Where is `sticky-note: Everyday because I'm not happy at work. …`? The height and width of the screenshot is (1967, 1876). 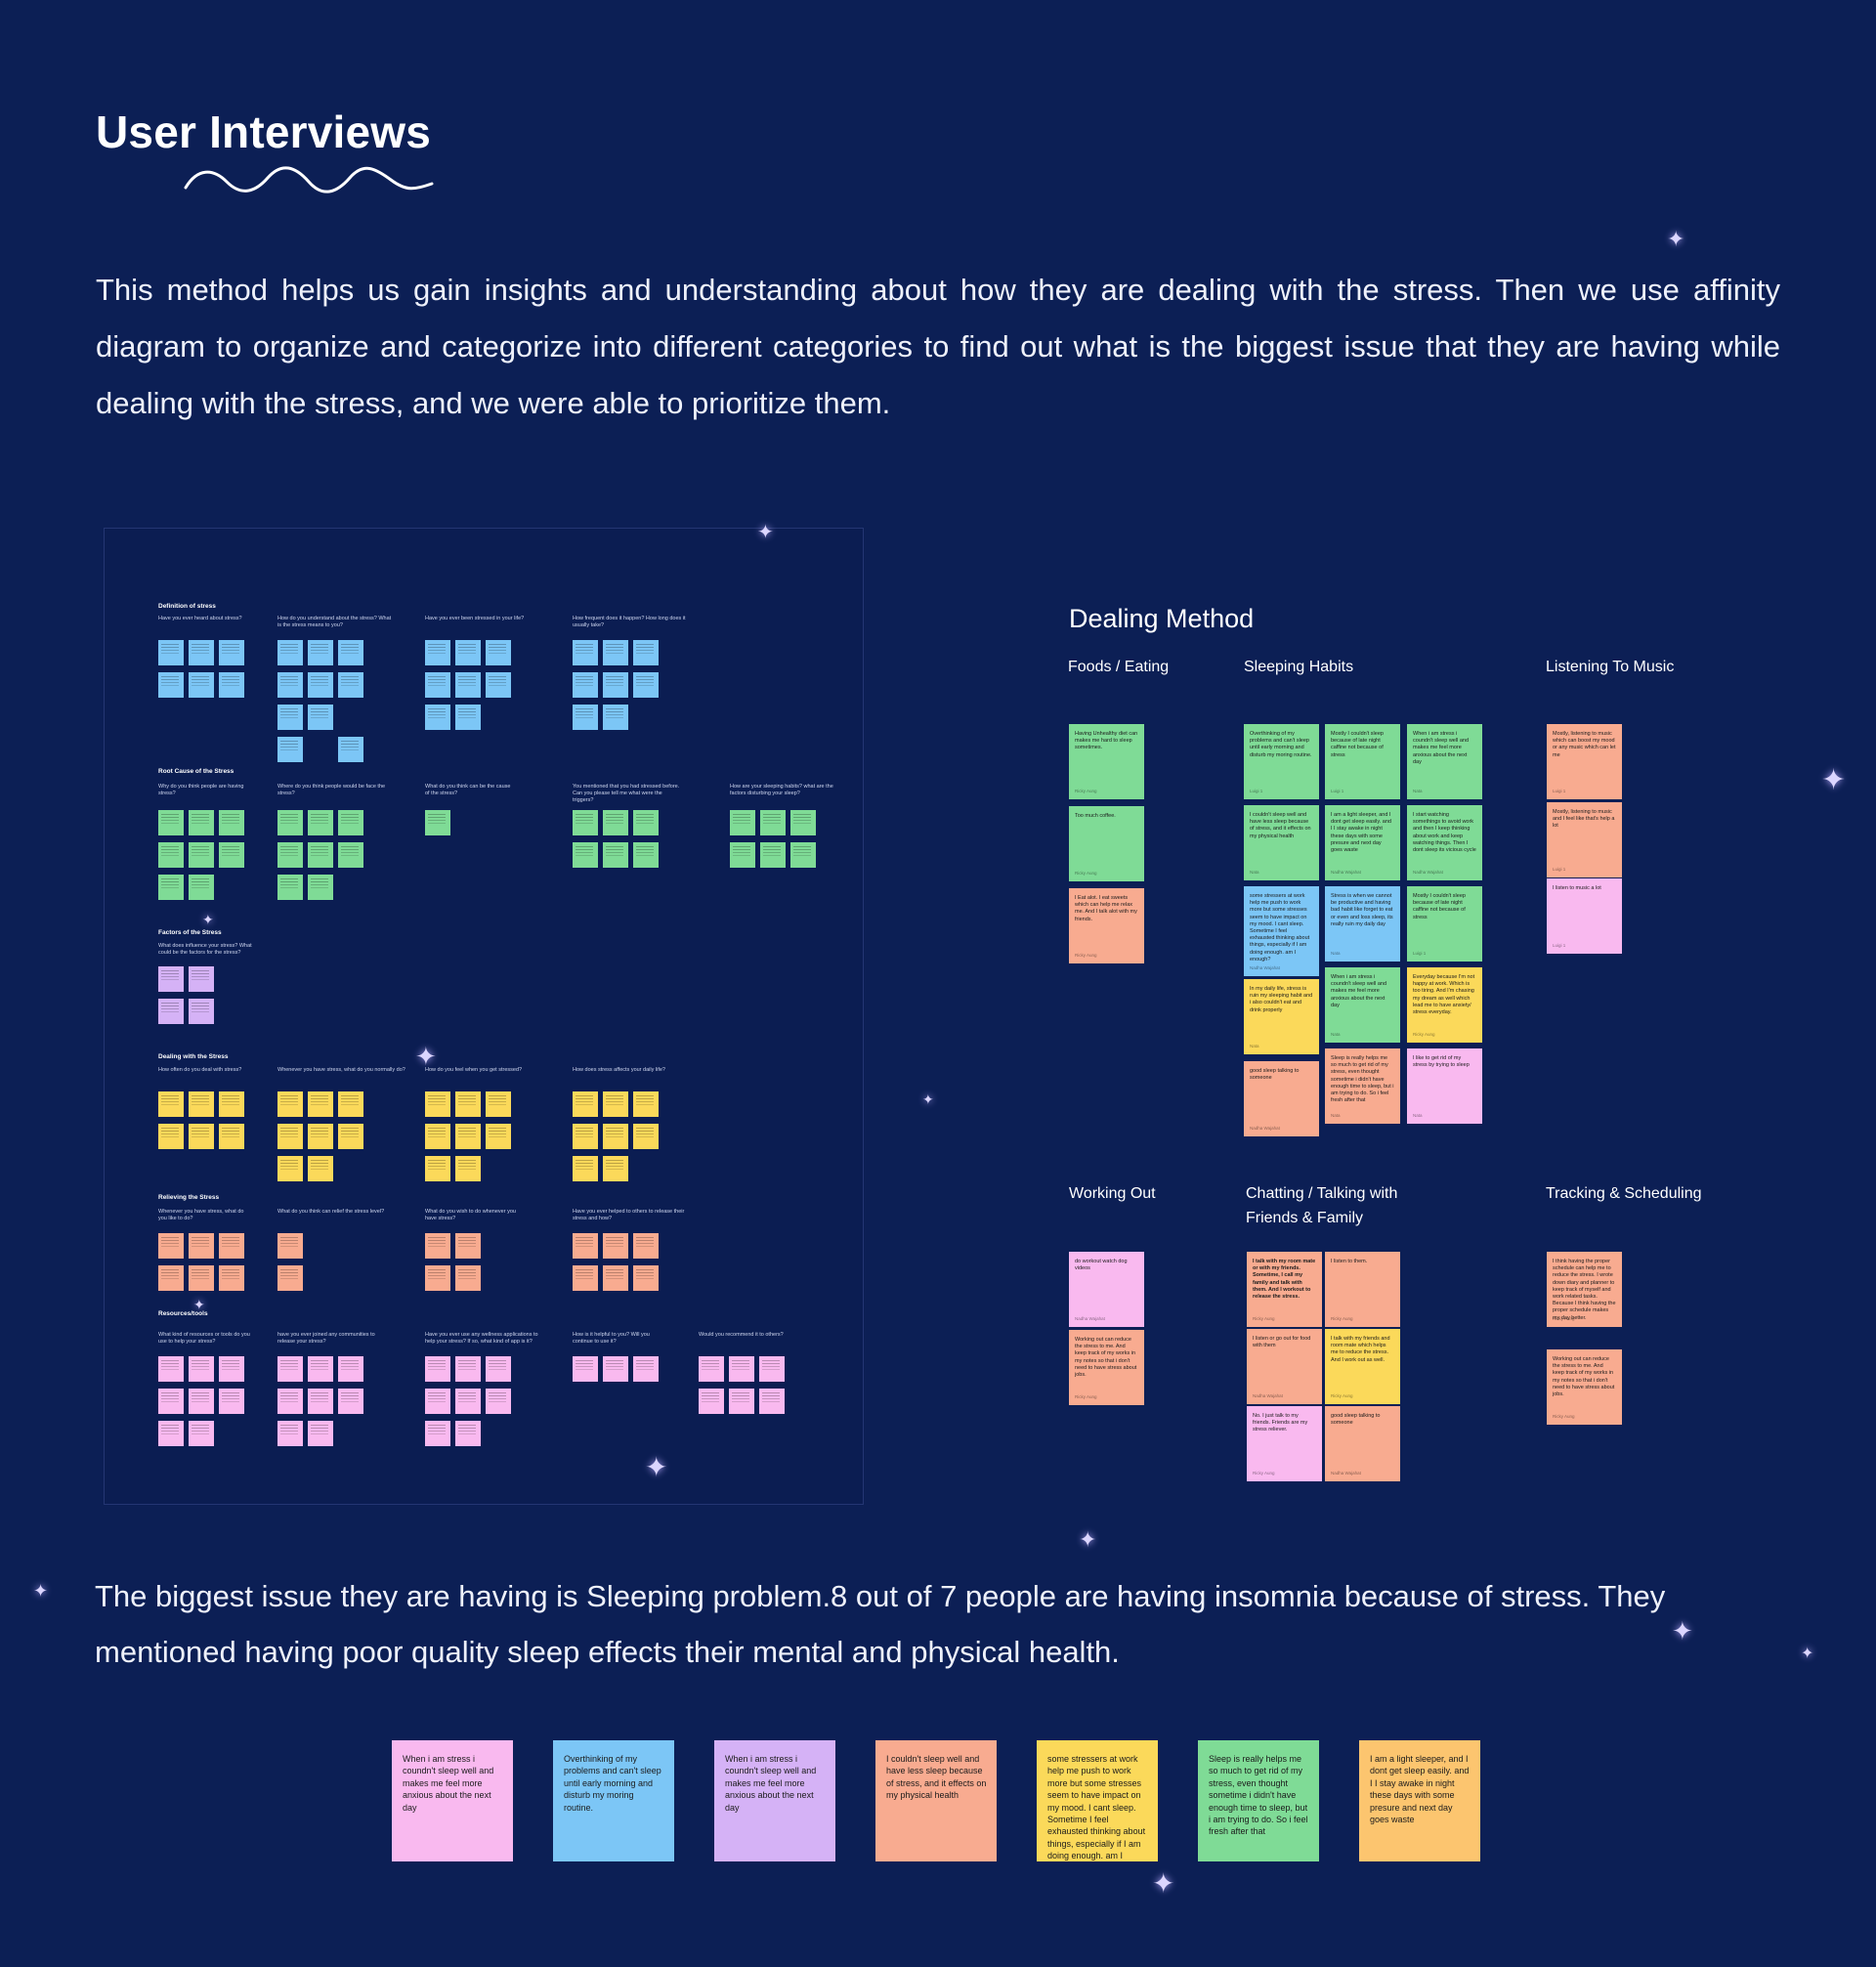
sticky-note: Everyday because I'm not happy at work. … is located at coordinates (1444, 1005).